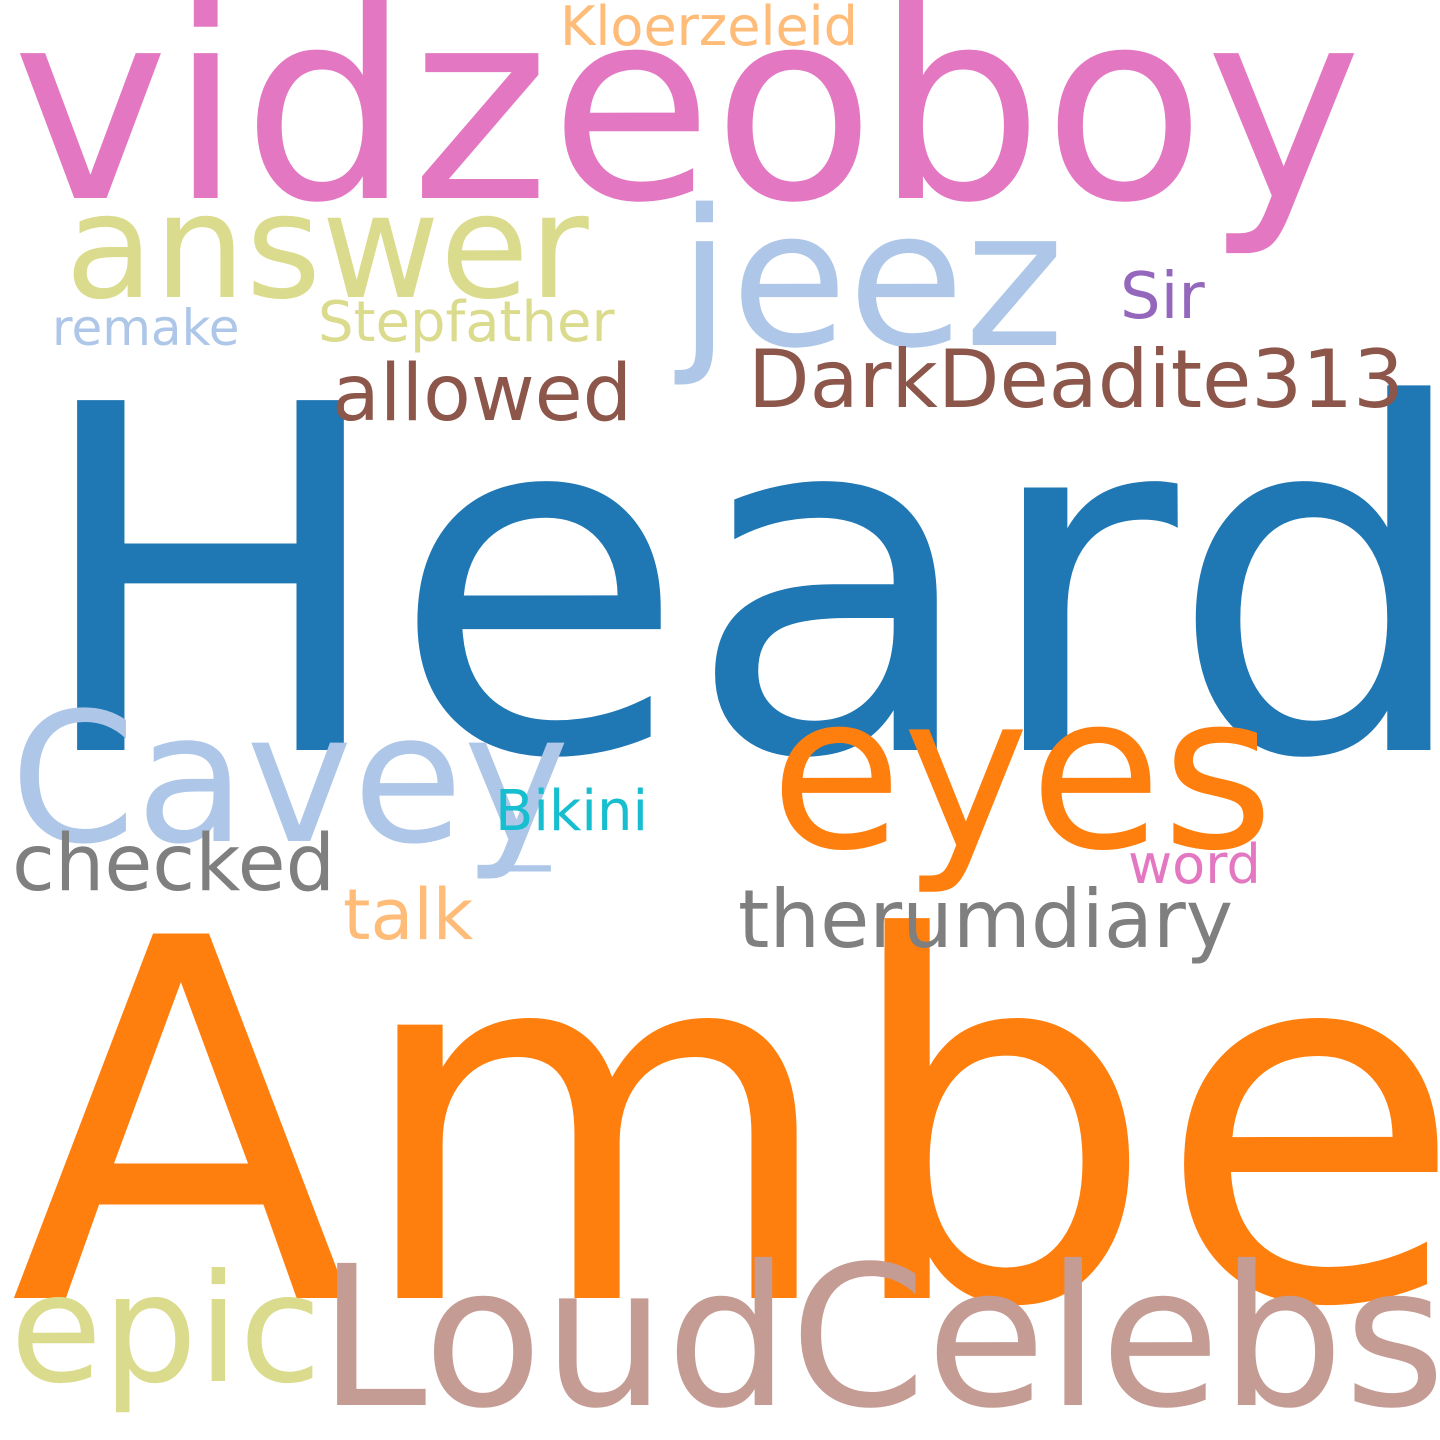  I want to click on word-sir: Sir, so click(1162, 297).